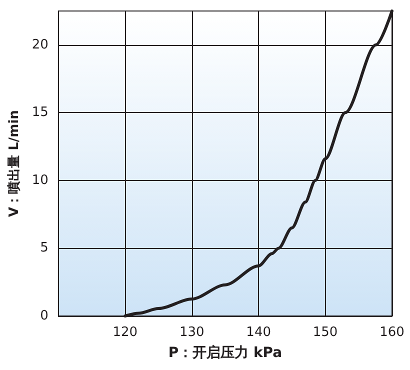 This screenshot has width=410, height=370. What do you see at coordinates (125, 332) in the screenshot?
I see `x-tick-label: 120` at bounding box center [125, 332].